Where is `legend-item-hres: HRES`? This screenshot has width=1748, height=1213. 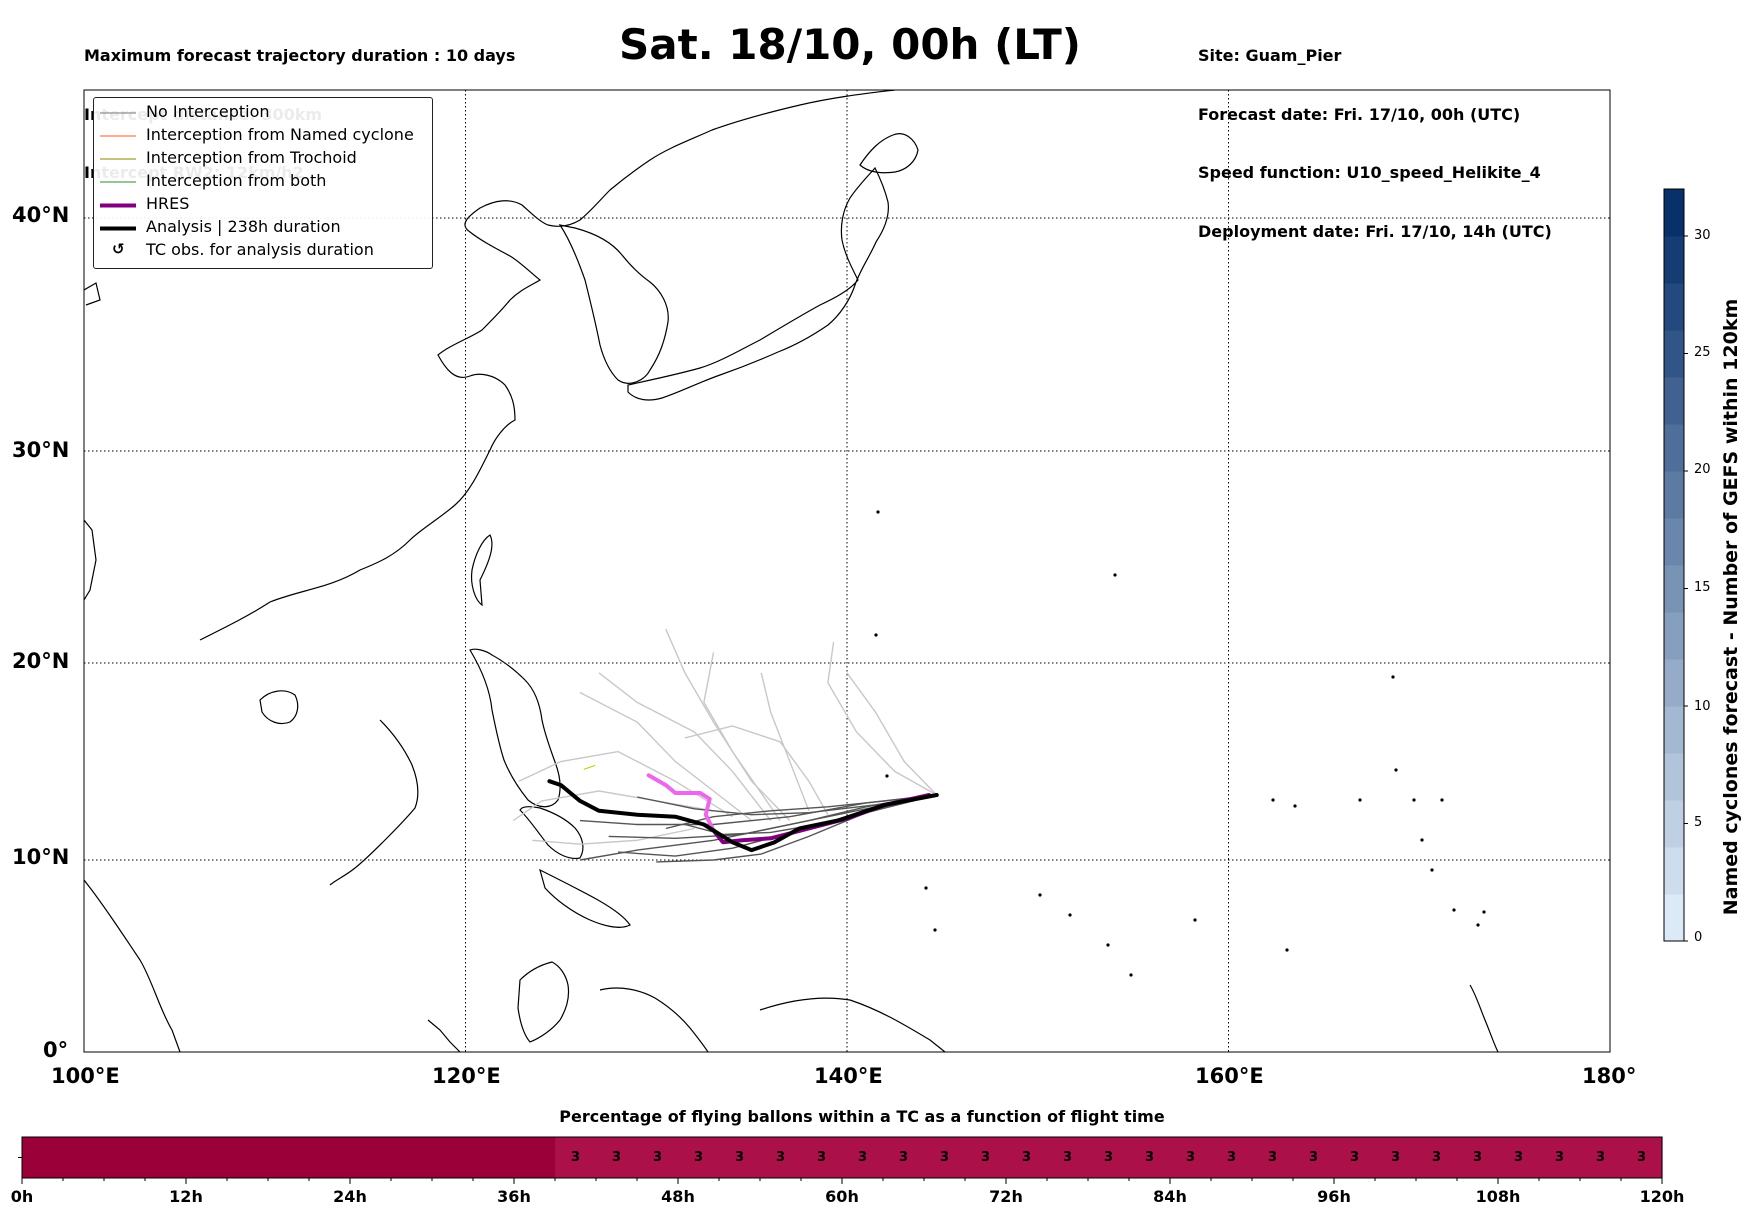 legend-item-hres: HRES is located at coordinates (263, 204).